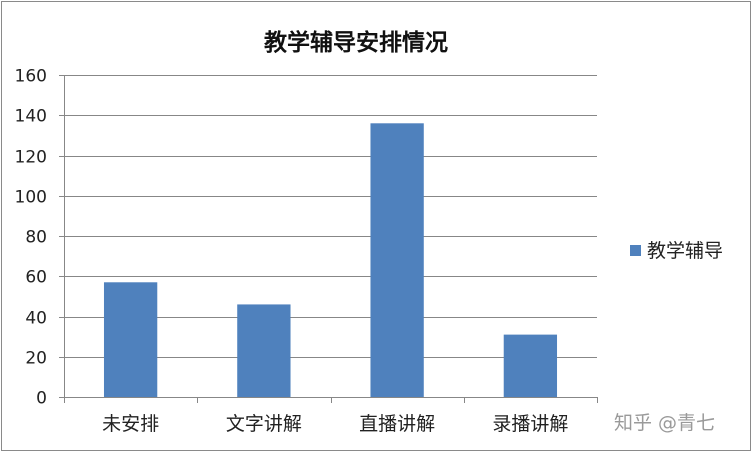 Image resolution: width=752 pixels, height=452 pixels. I want to click on y-tick-label: 160, so click(31, 77).